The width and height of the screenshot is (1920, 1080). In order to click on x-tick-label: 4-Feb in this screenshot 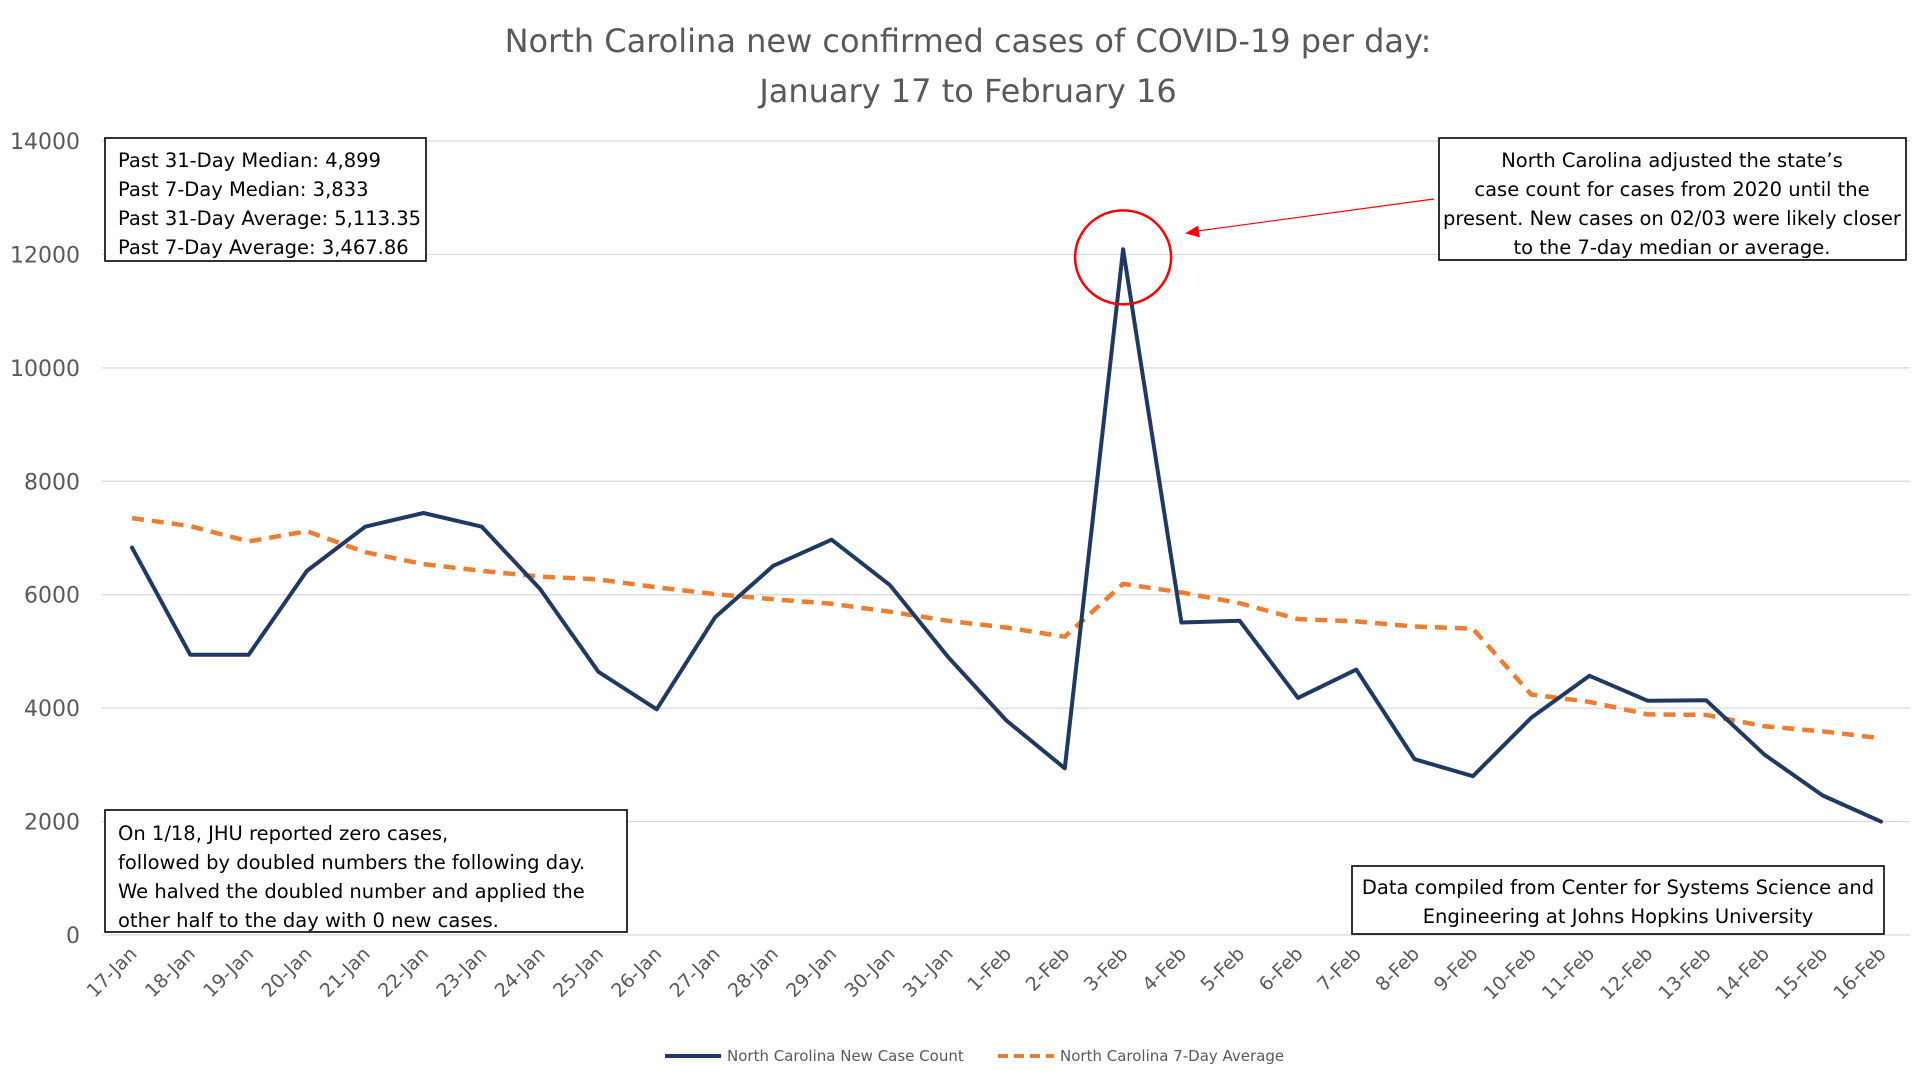, I will do `click(1164, 969)`.